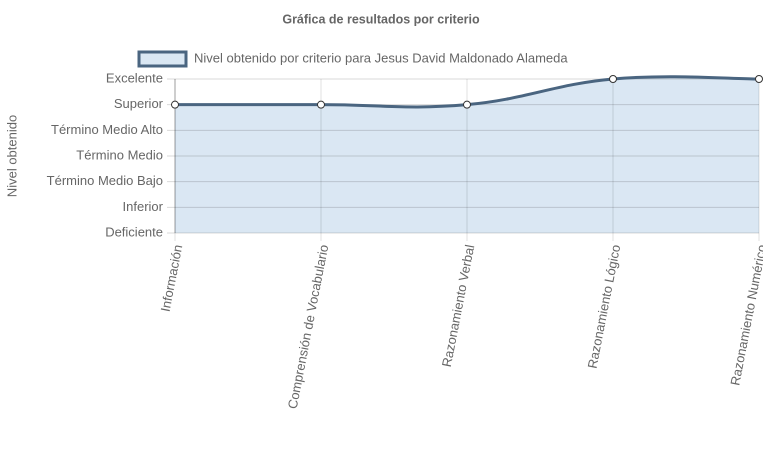  Describe the element at coordinates (162, 59) in the screenshot. I see `legend-swatch` at that location.